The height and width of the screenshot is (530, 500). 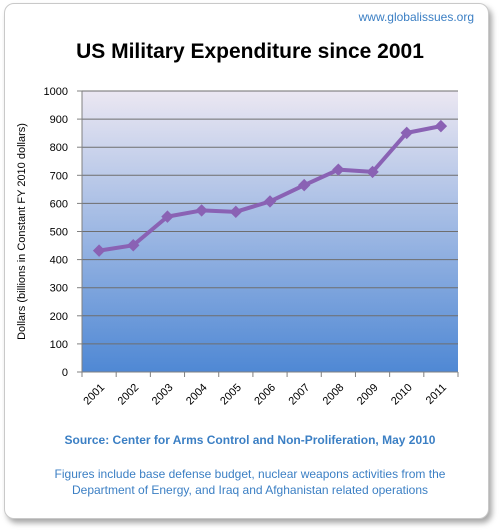 I want to click on y-tick-label: 800, so click(x=59, y=148).